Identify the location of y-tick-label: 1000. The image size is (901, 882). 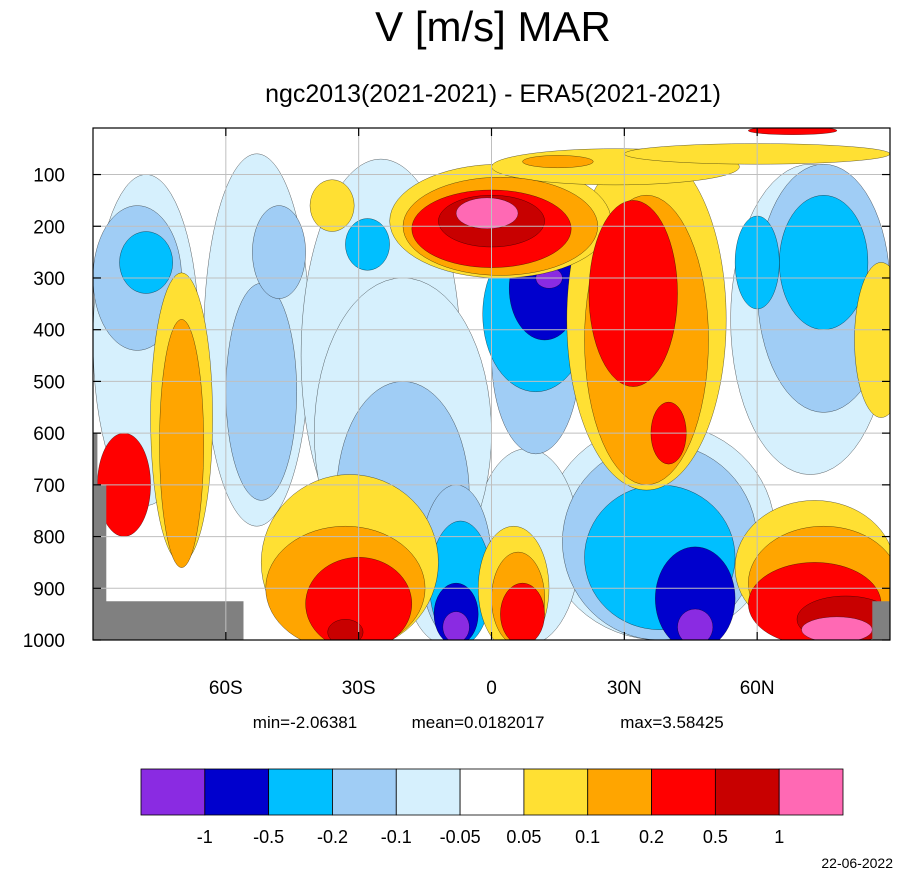
(44, 641).